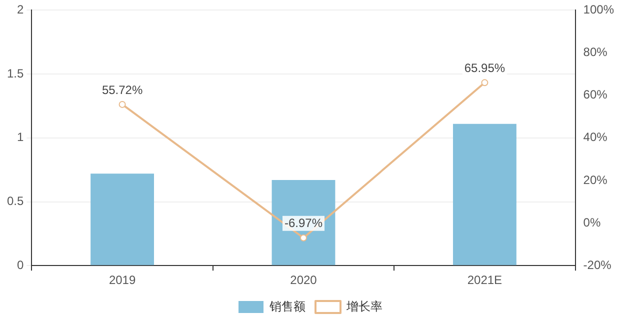 This screenshot has height=327, width=621. Describe the element at coordinates (20, 9) in the screenshot. I see `y-tick-label: 2` at that location.